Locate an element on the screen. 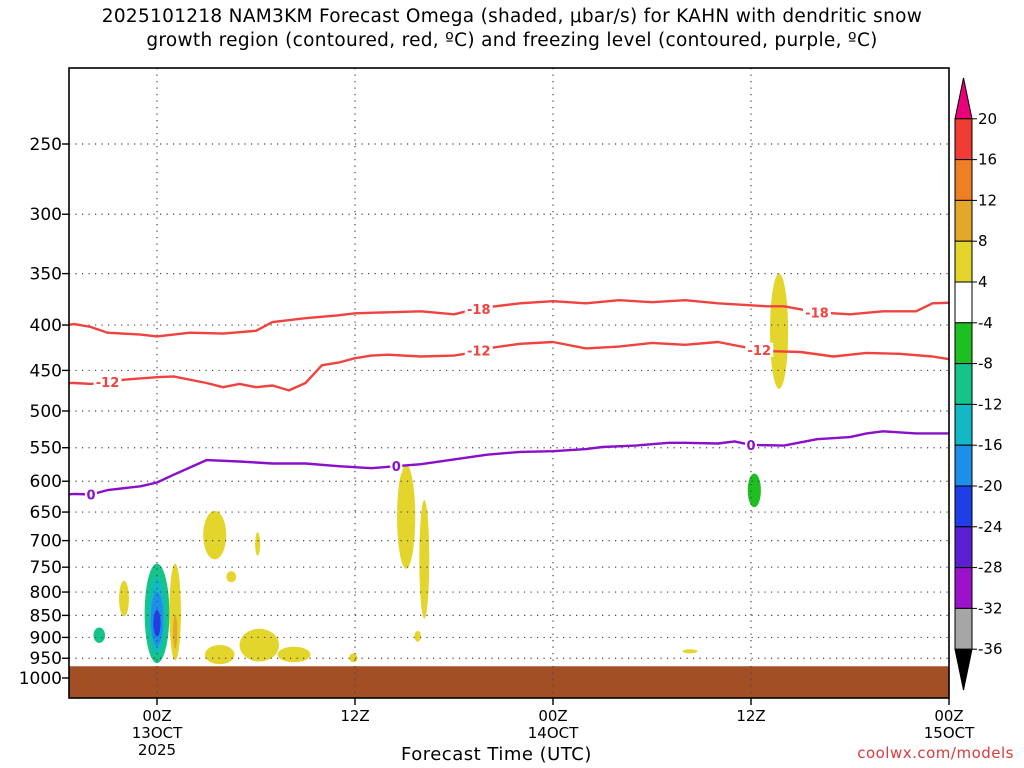  colorbar-bottom-triangle is located at coordinates (963, 669).